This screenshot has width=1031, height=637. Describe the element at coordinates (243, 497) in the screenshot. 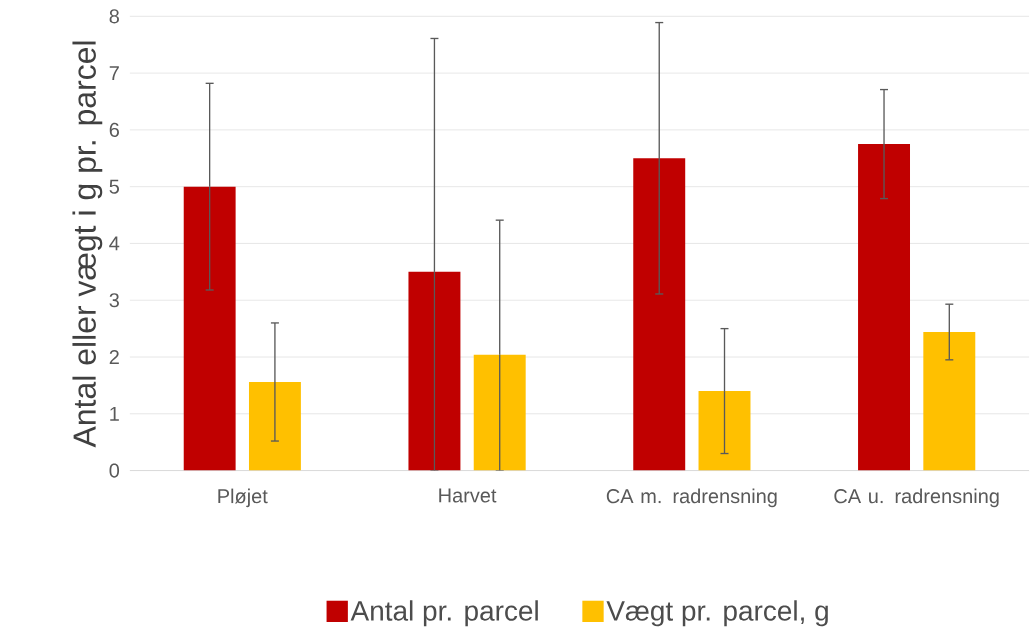

I see `x-tick-label: Pløjet` at that location.